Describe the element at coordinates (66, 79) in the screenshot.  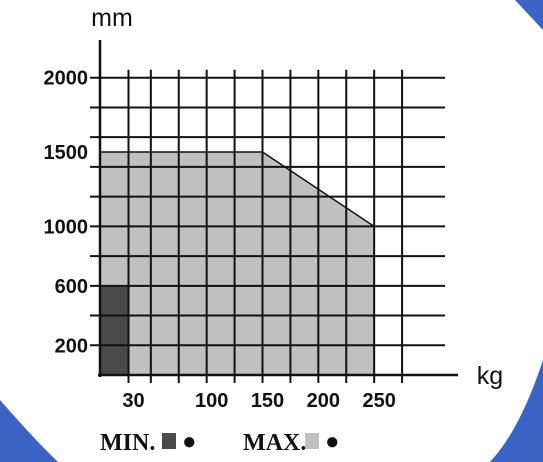
I see `y-tick-label: 2000` at that location.